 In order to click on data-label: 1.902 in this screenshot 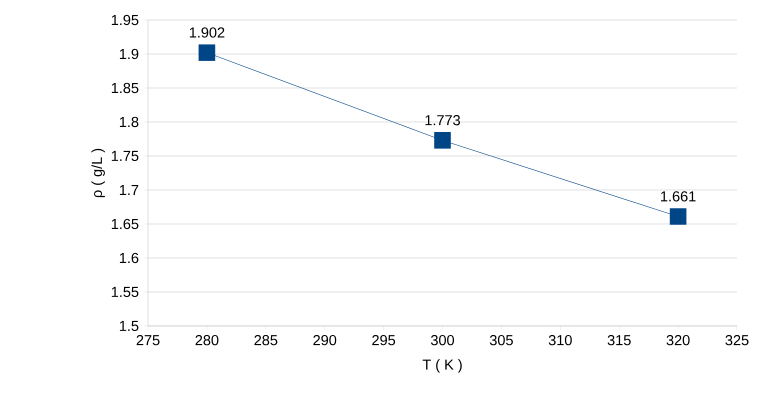, I will do `click(207, 32)`.